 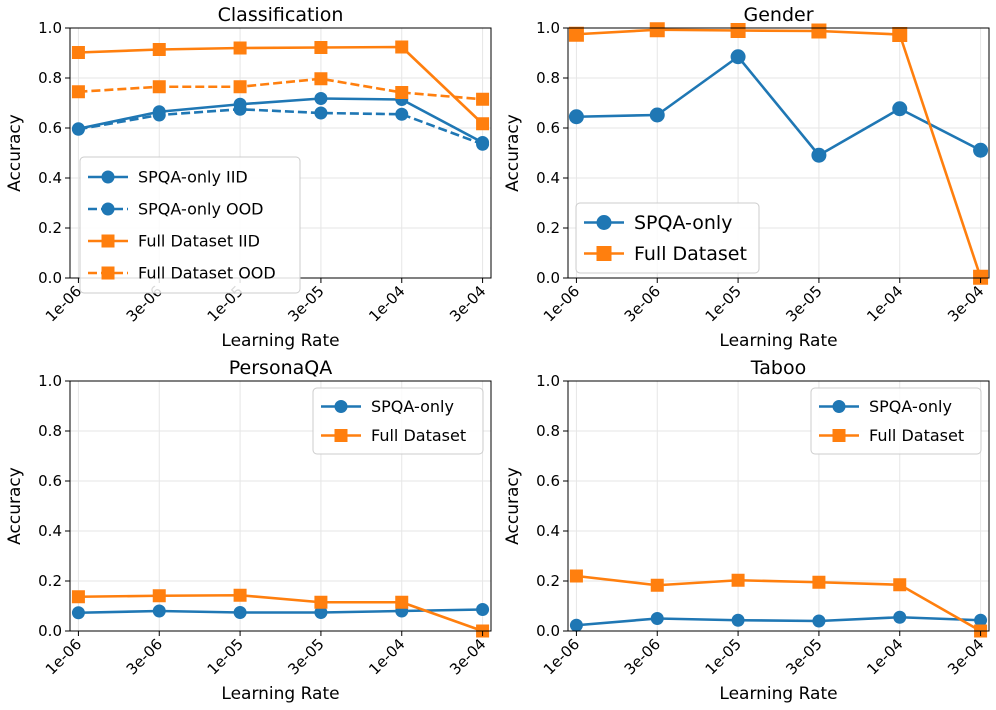 I want to click on legend-label: Full Dataset IID, so click(x=199, y=241).